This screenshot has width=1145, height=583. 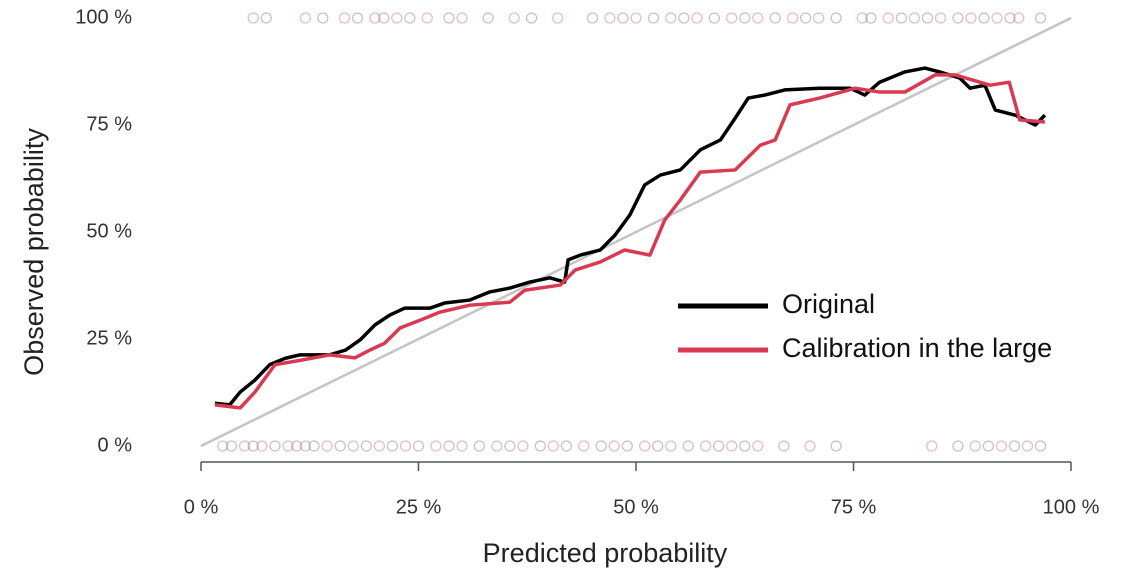 What do you see at coordinates (917, 348) in the screenshot?
I see `legend-label: Calibration in the large` at bounding box center [917, 348].